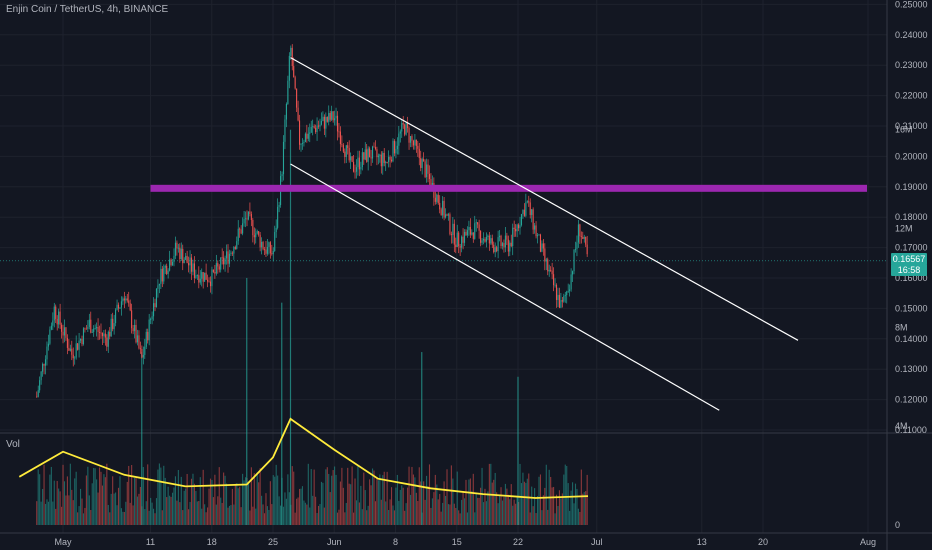 This screenshot has height=550, width=932. I want to click on volume-tick-label: 4M, so click(901, 426).